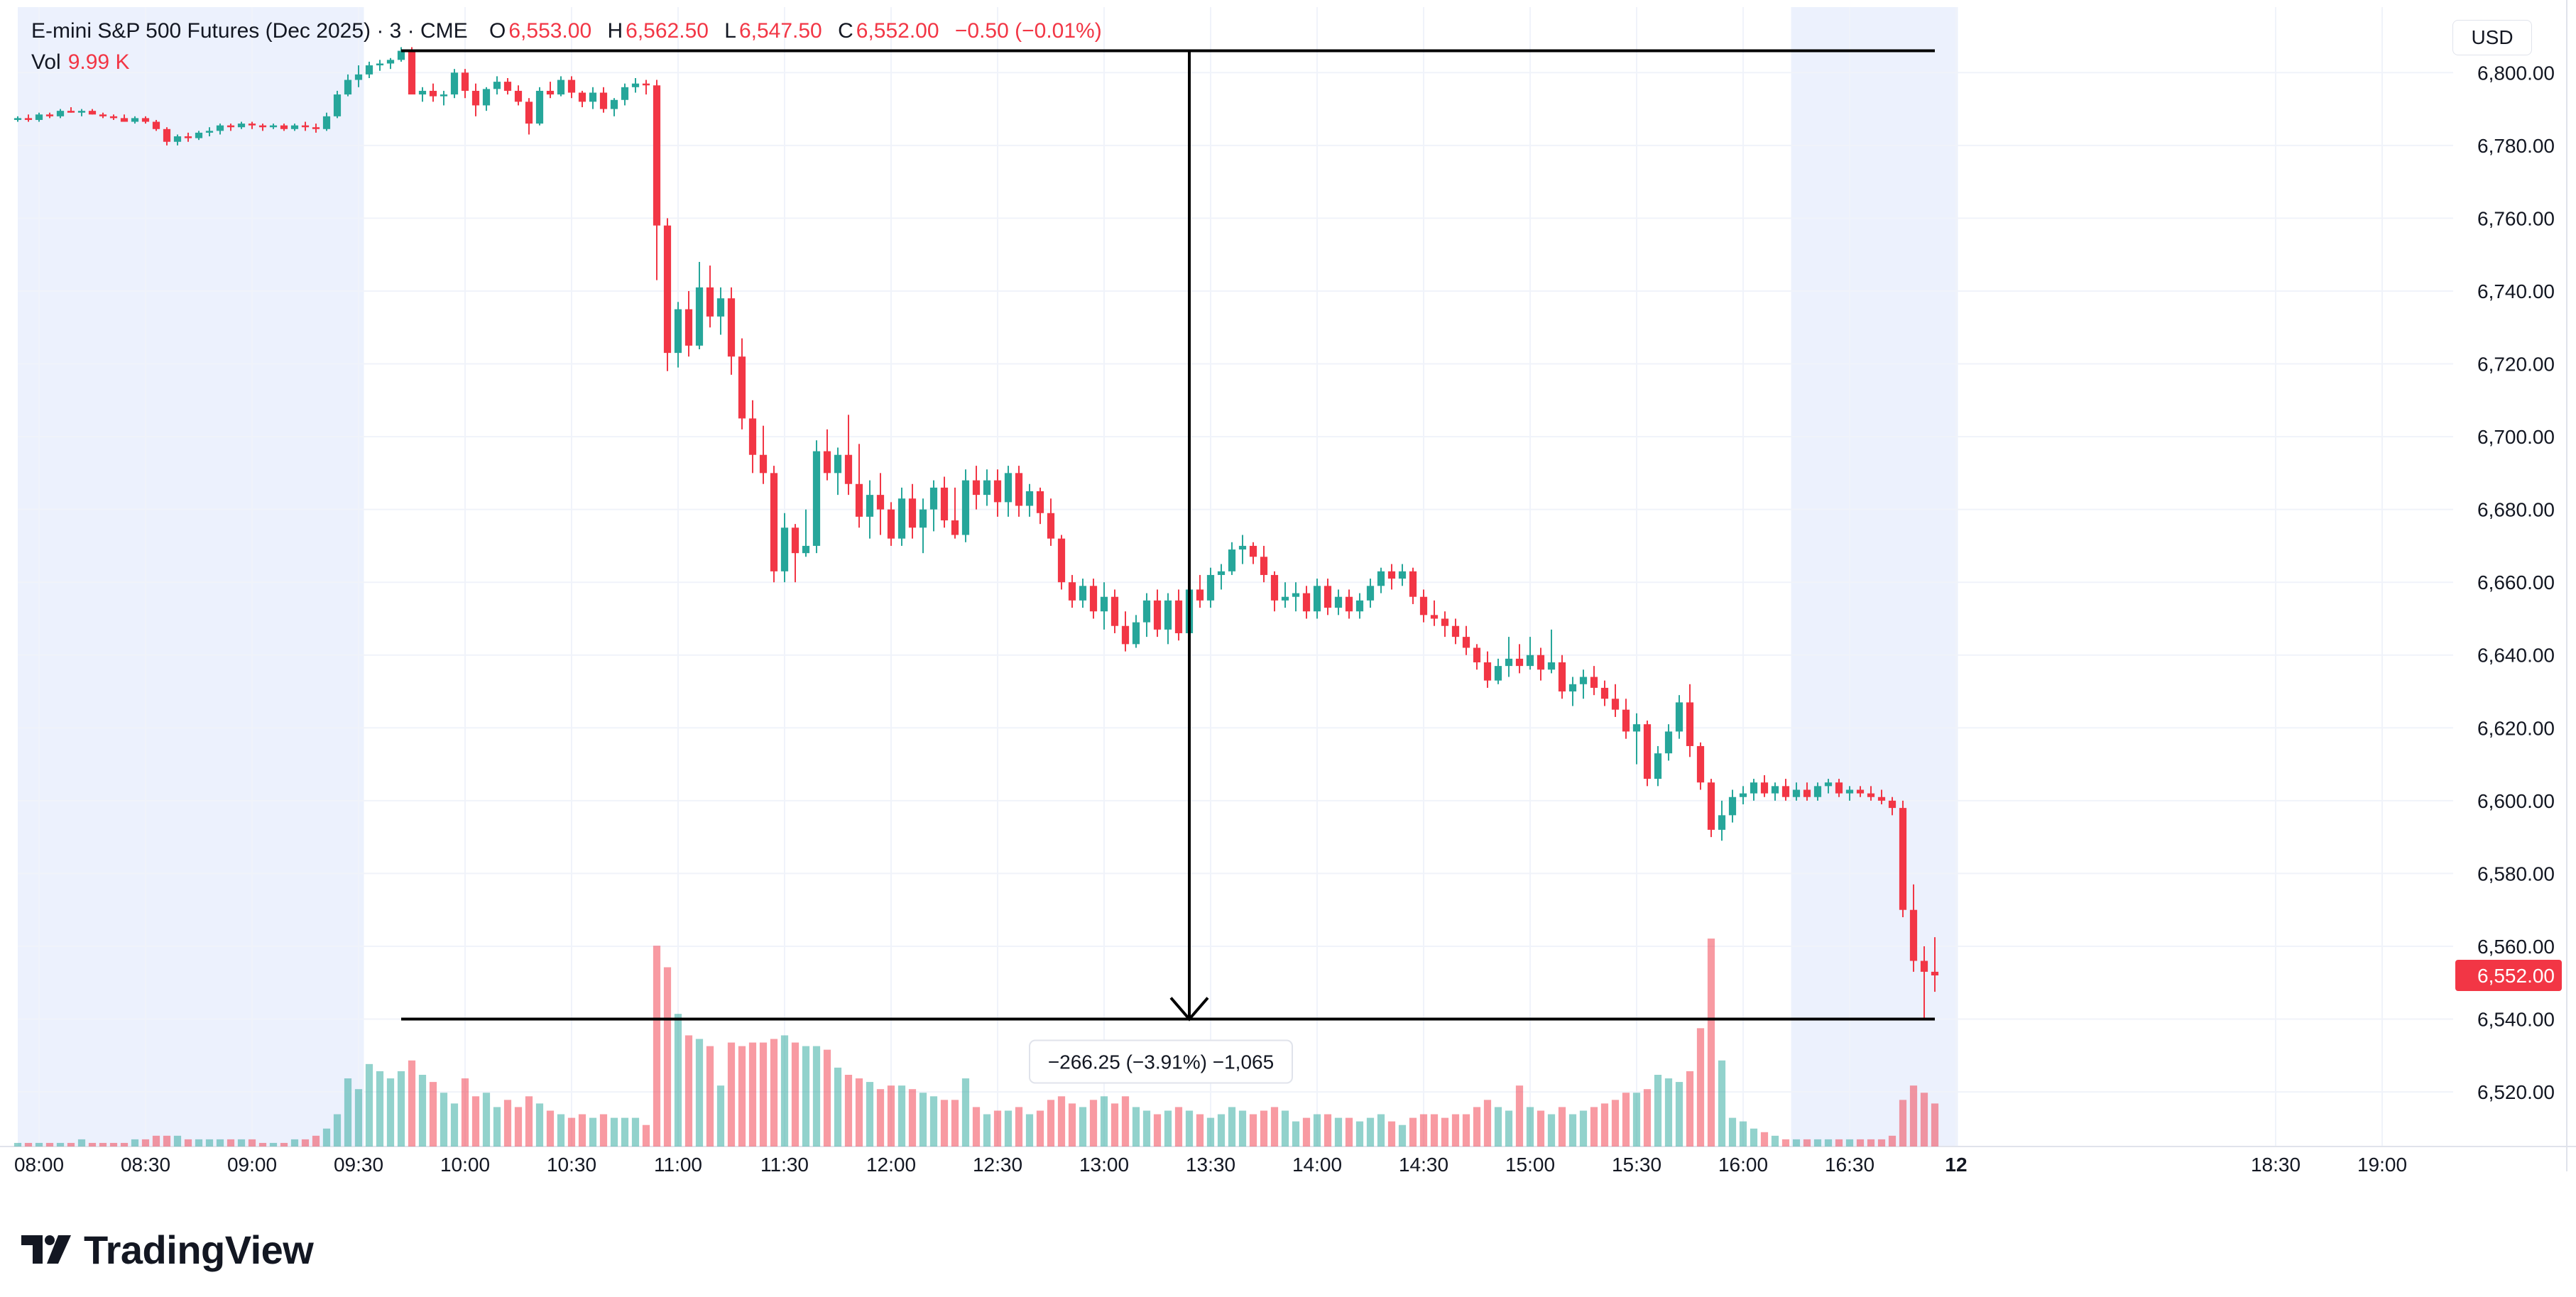  Describe the element at coordinates (667, 31) in the screenshot. I see `high-value: 6,562.50` at that location.